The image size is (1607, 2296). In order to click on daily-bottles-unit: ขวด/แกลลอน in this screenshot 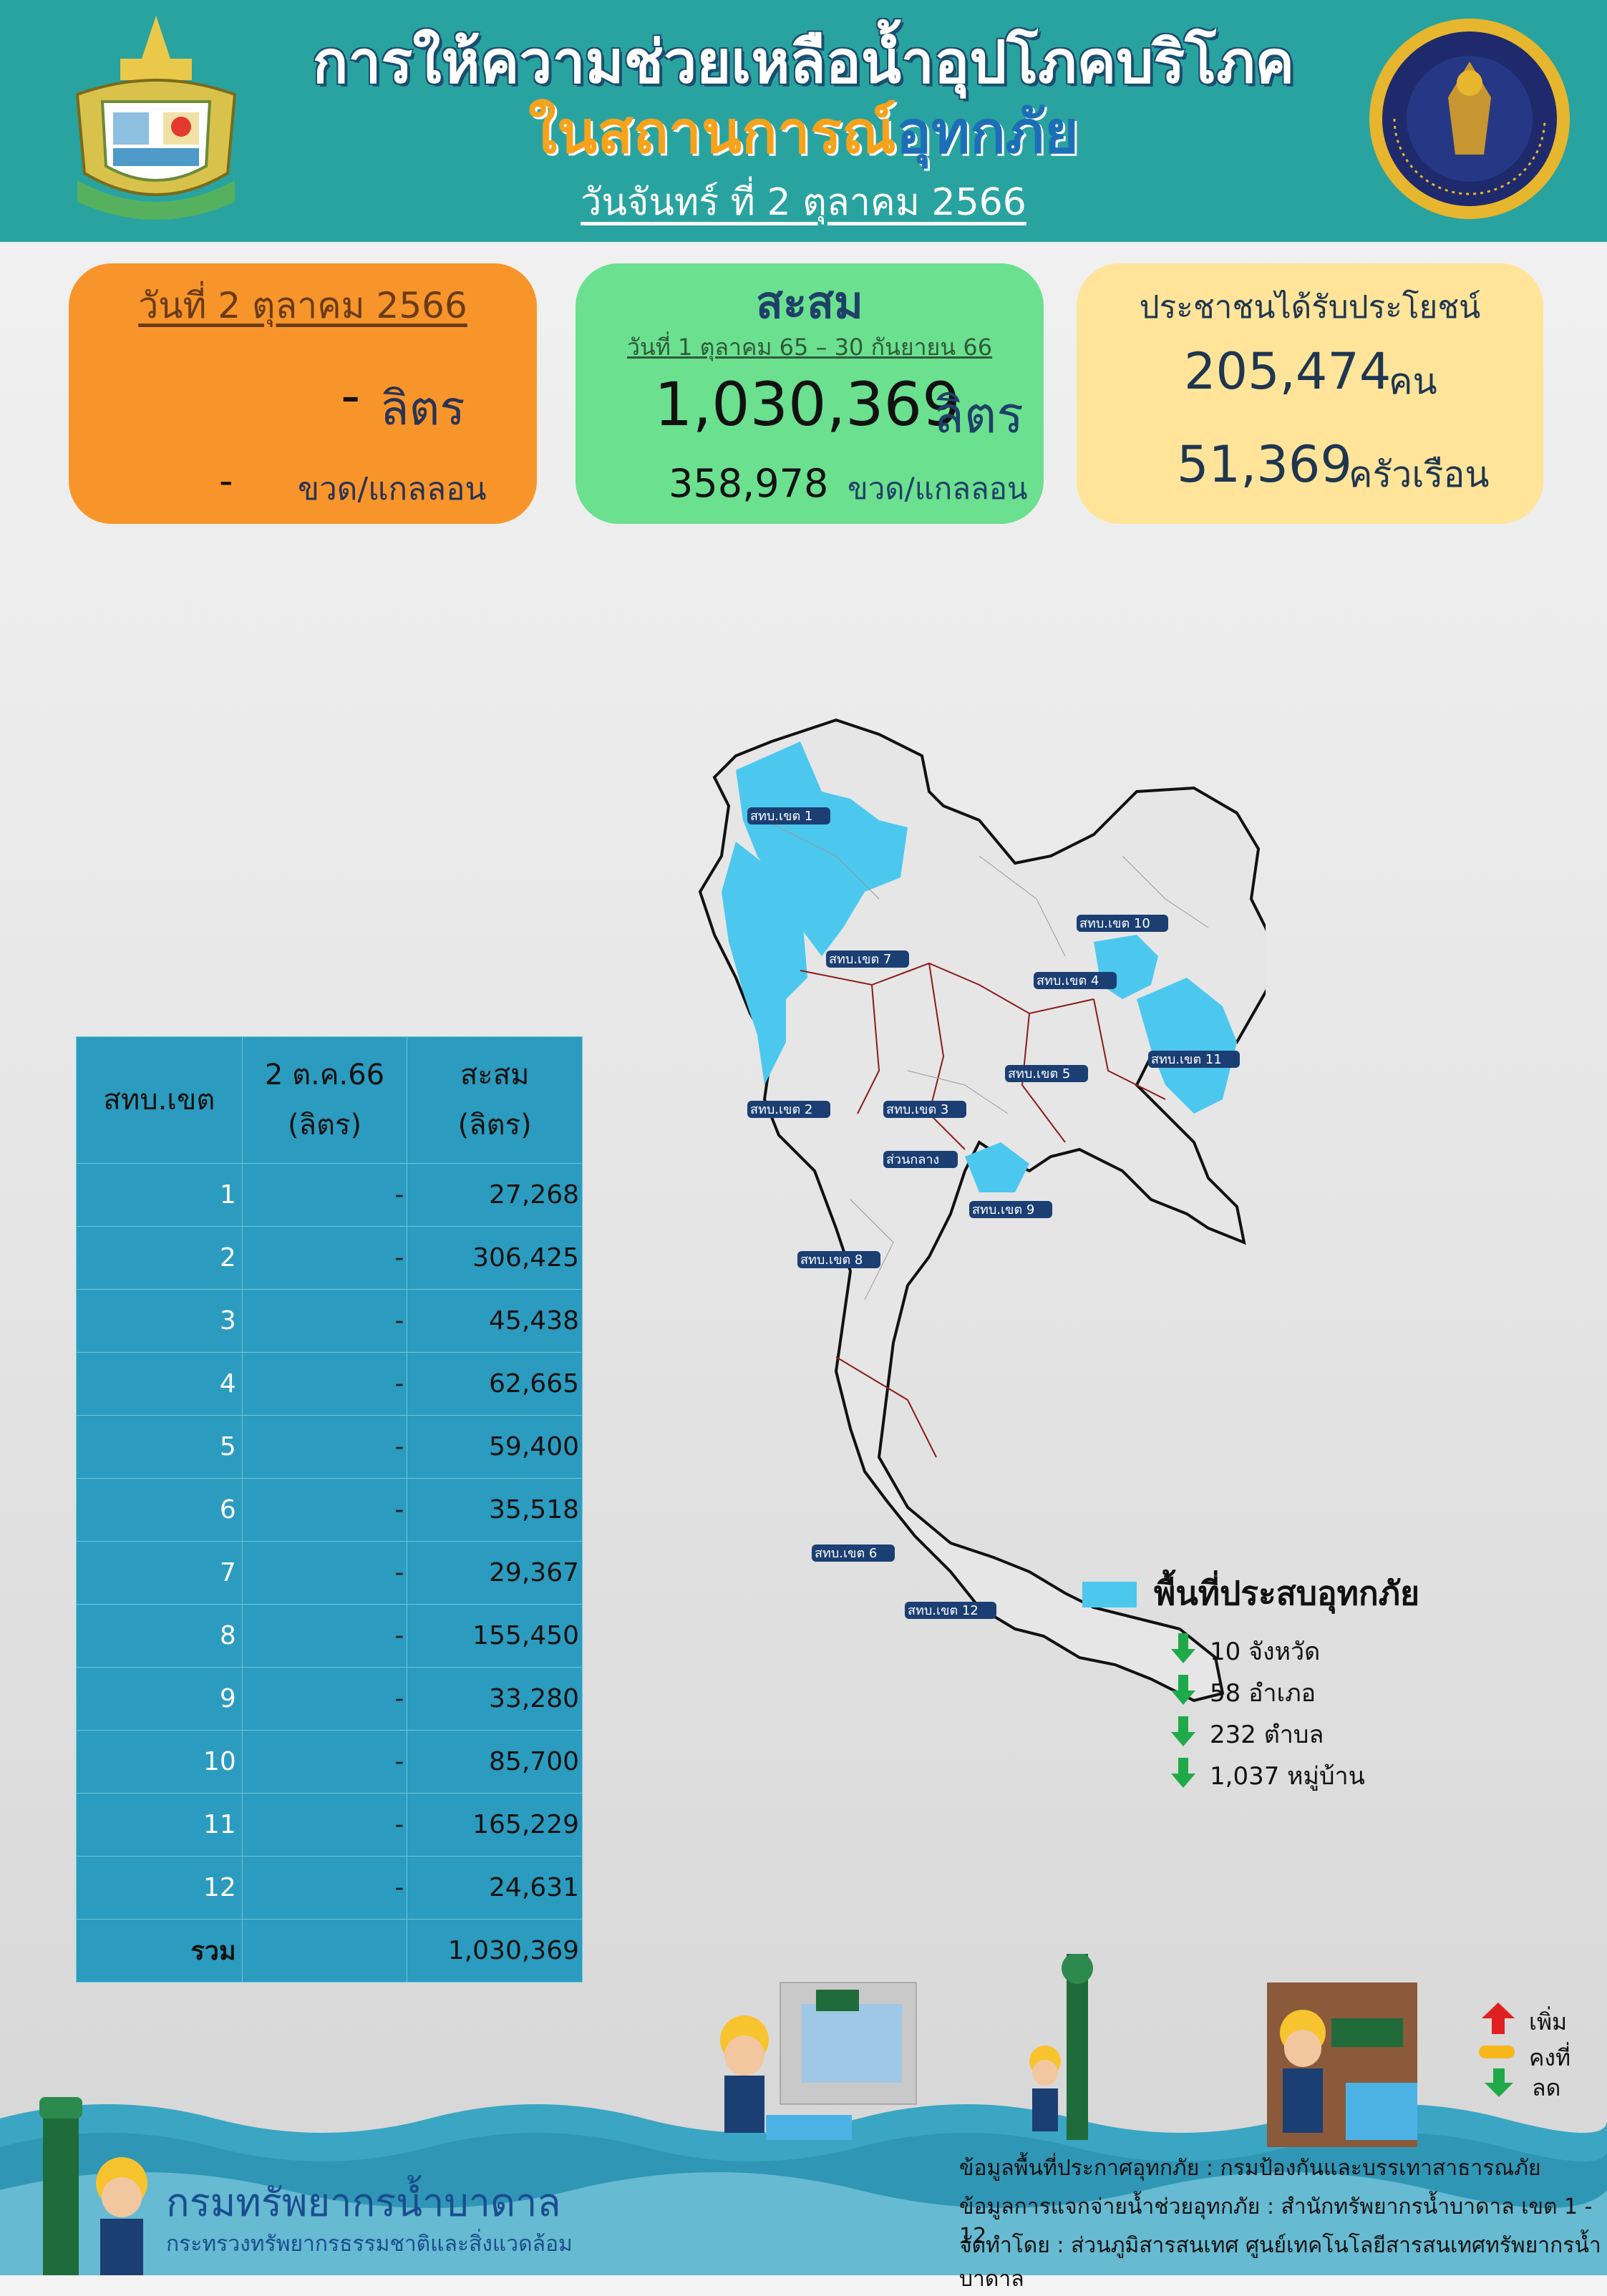, I will do `click(392, 489)`.